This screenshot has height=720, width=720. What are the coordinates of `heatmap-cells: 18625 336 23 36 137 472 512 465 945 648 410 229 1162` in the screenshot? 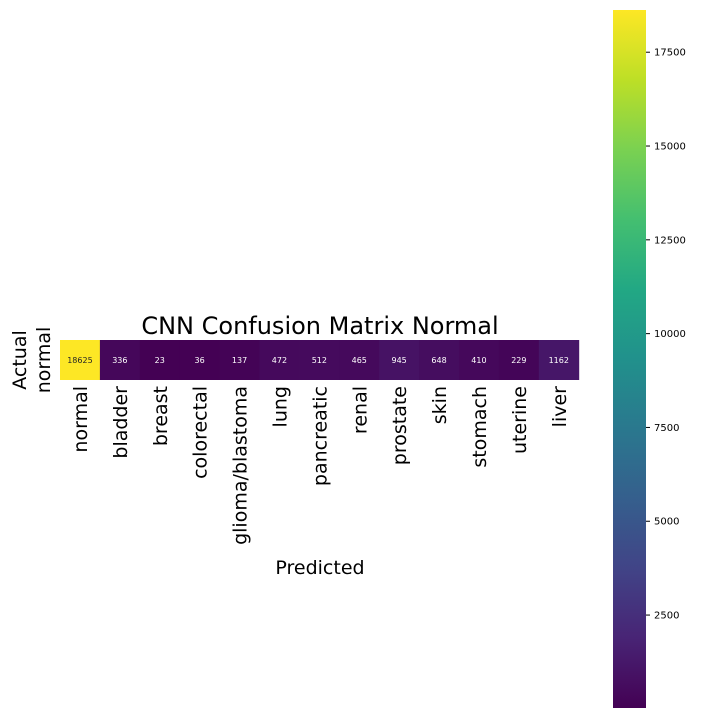 It's located at (320, 360).